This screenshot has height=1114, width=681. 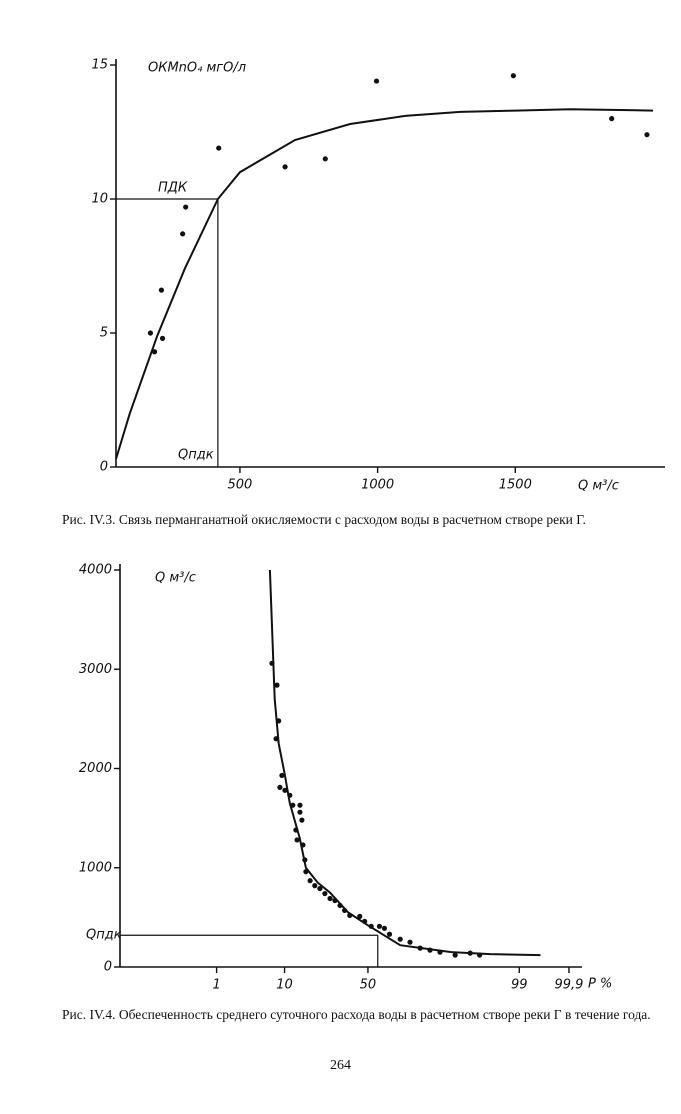 I want to click on y-axis-label: OКMnO₄ мгО/л, so click(x=197, y=68).